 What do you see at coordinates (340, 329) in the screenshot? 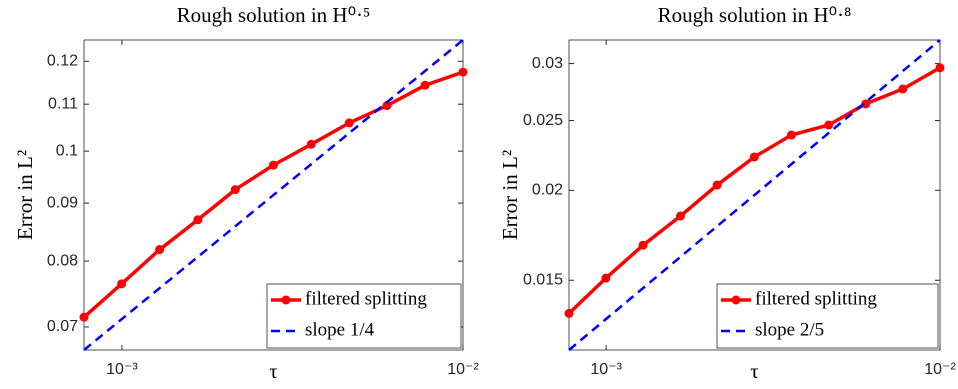
I see `legend-label: slope 1/4` at bounding box center [340, 329].